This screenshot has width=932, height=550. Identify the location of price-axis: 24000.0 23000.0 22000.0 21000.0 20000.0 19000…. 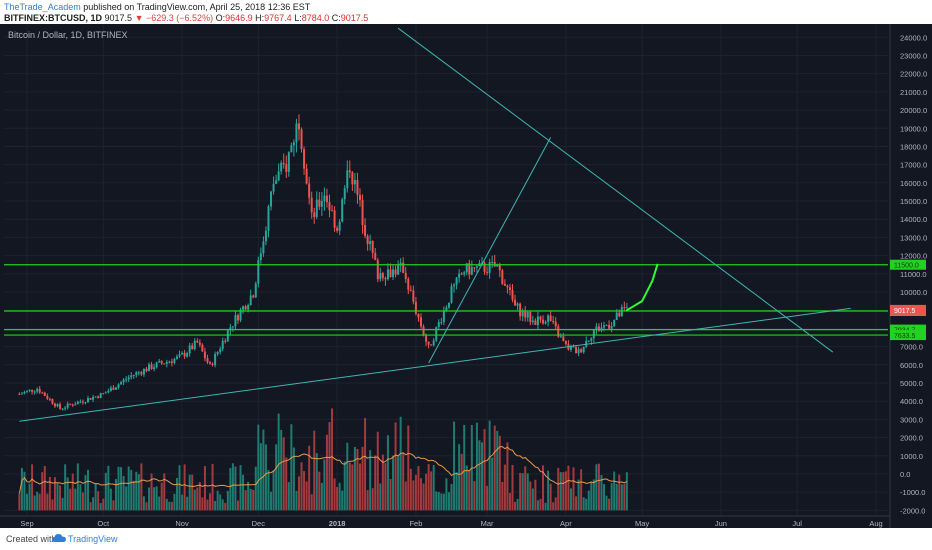
(910, 276).